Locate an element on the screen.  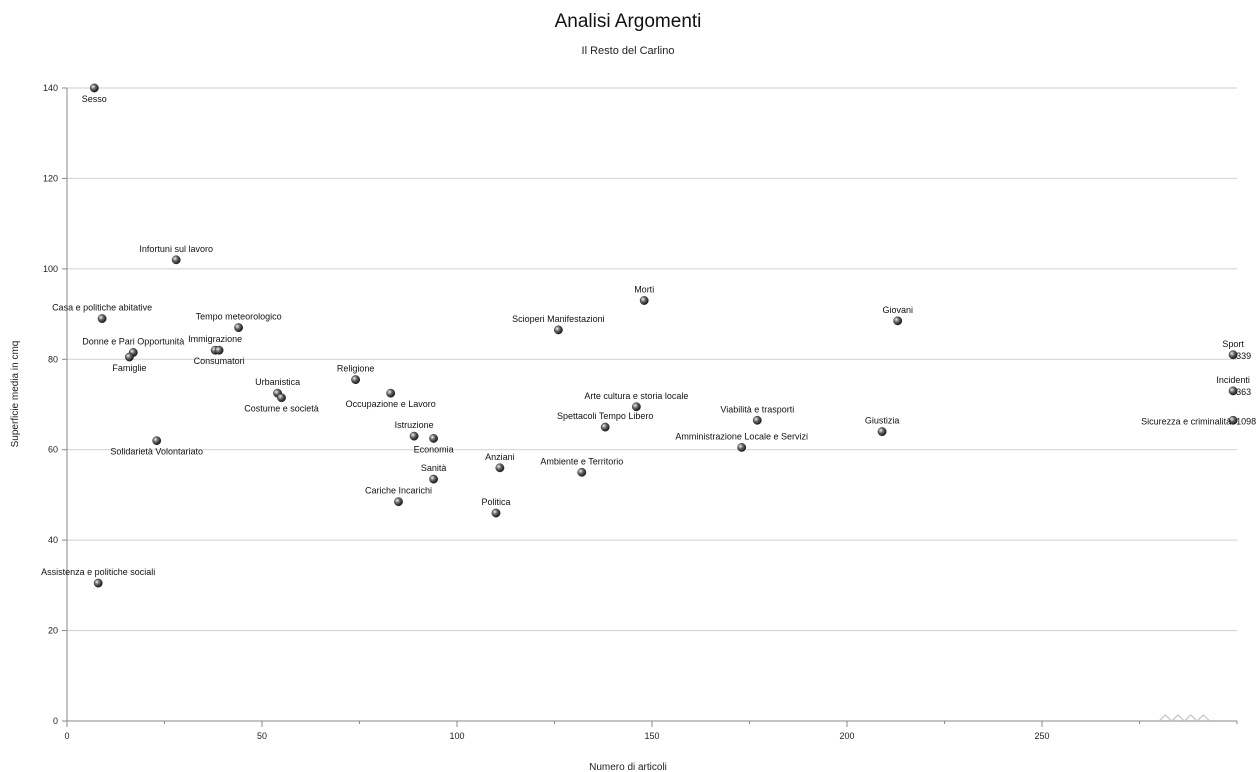
point-label: Solidarietà Volontariato is located at coordinates (156, 452).